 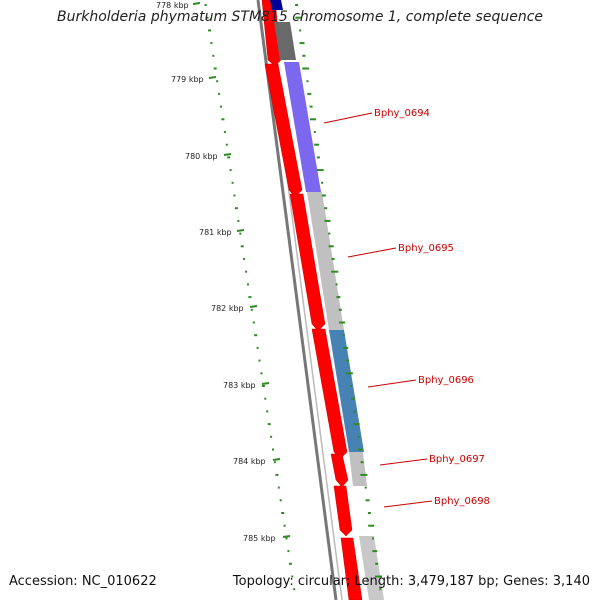 I want to click on tick-label: 778 kbp, so click(x=172, y=5).